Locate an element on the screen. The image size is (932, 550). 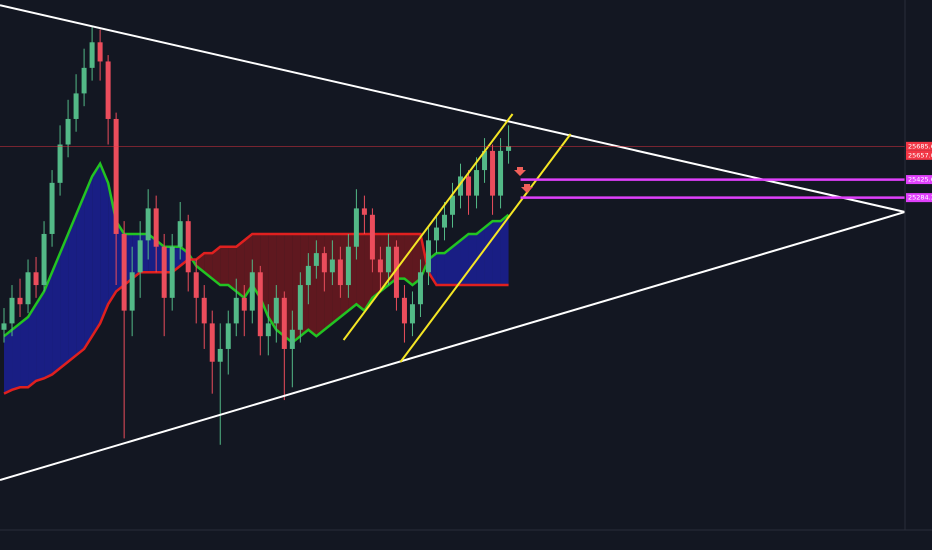
price-label: 25685.6 is located at coordinates (920, 146).